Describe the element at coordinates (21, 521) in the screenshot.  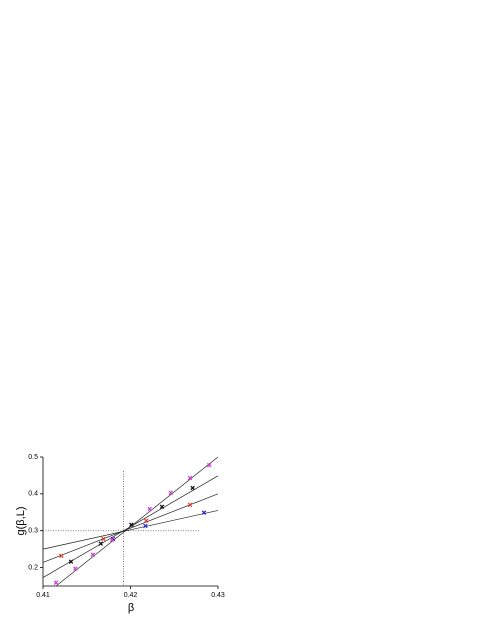
I see `y-axis-label: g(β,L)` at that location.